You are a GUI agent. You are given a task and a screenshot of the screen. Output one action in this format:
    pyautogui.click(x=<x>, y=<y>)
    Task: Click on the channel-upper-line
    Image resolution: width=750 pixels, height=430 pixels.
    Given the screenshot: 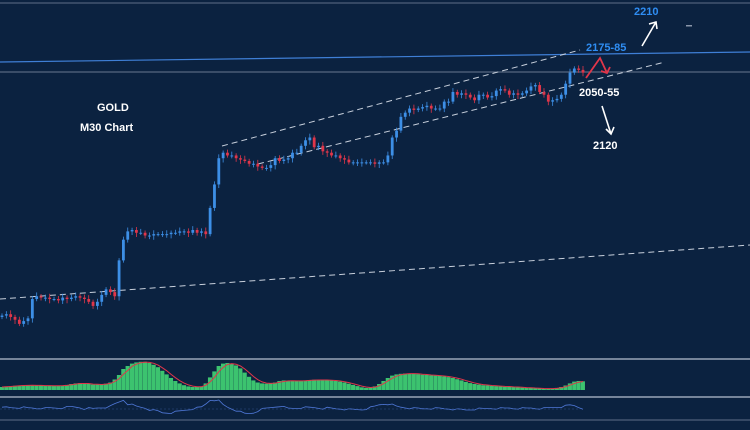 What is the action you would take?
    pyautogui.click(x=401, y=98)
    